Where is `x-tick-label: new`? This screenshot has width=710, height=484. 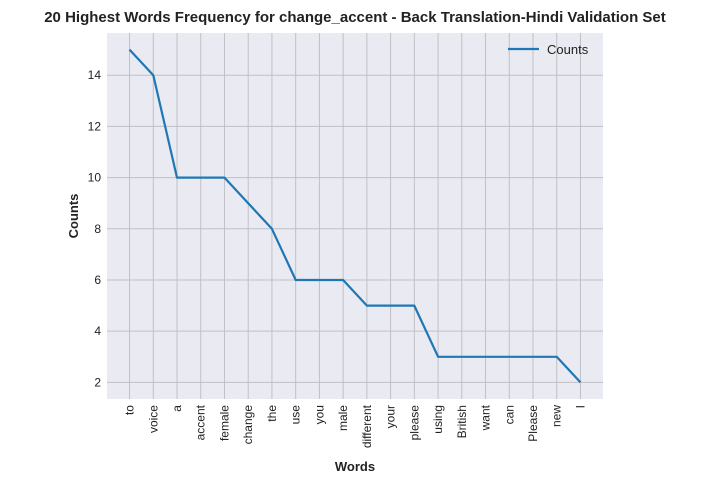 x-tick-label: new is located at coordinates (557, 416).